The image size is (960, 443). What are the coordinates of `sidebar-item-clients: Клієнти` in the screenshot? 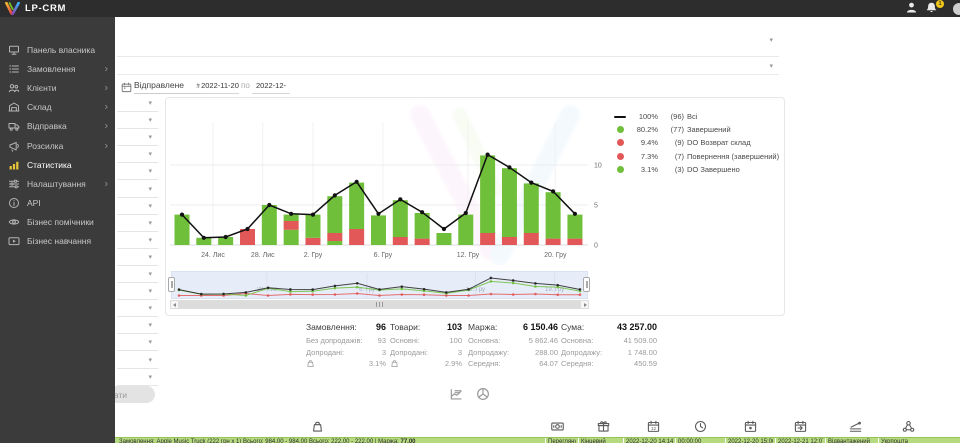 It's located at (57, 87).